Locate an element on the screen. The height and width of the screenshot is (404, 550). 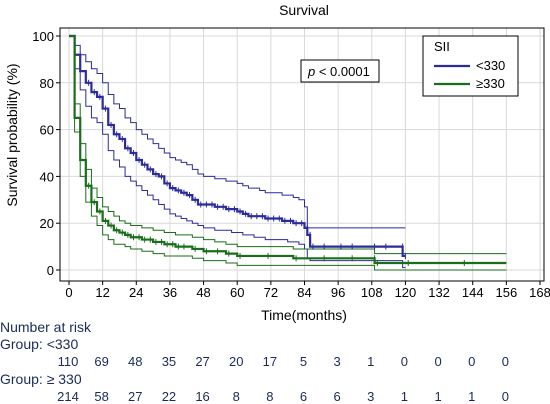
x-tick-label: 36 is located at coordinates (170, 292).